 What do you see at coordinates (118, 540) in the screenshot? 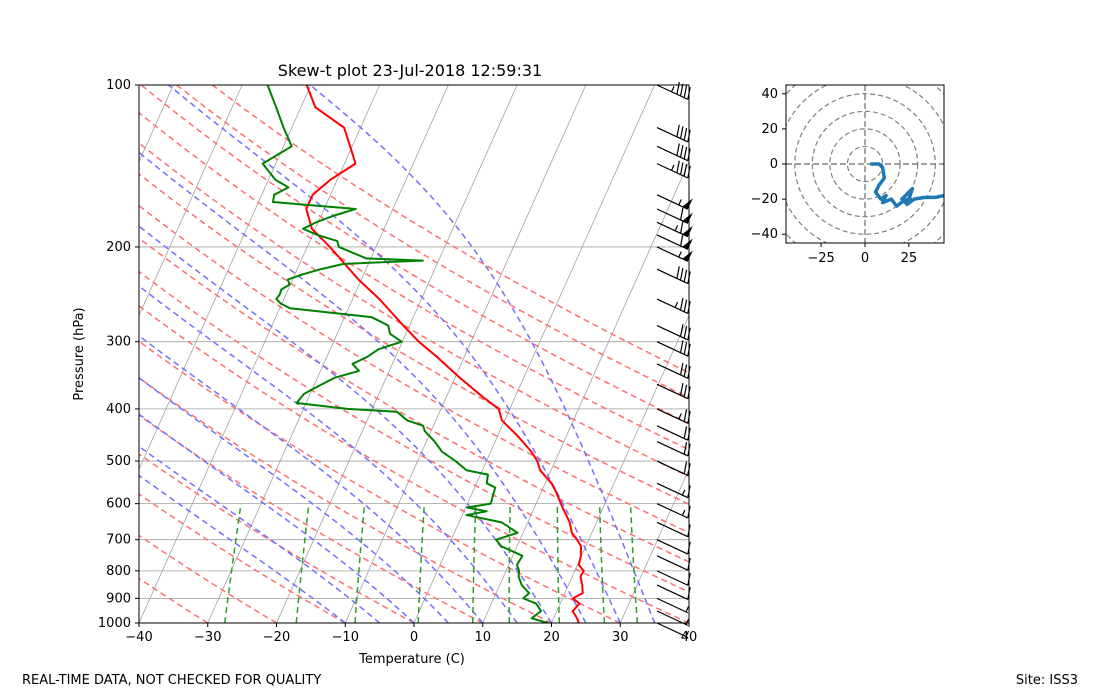
I see `y-tick-label: 700` at bounding box center [118, 540].